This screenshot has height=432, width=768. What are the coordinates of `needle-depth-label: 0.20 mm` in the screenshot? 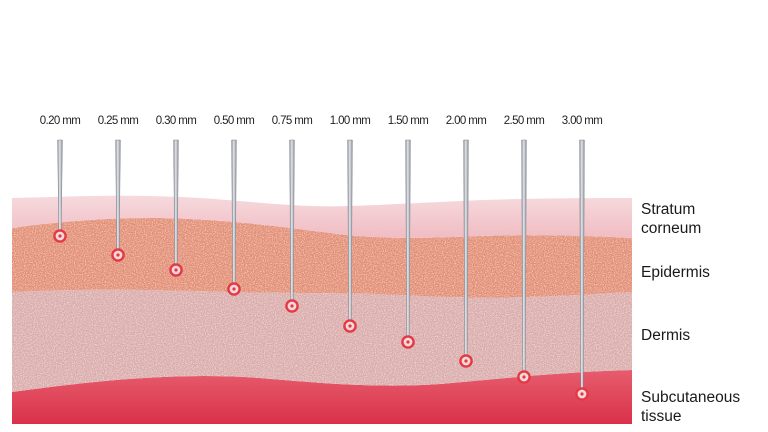 It's located at (60, 121).